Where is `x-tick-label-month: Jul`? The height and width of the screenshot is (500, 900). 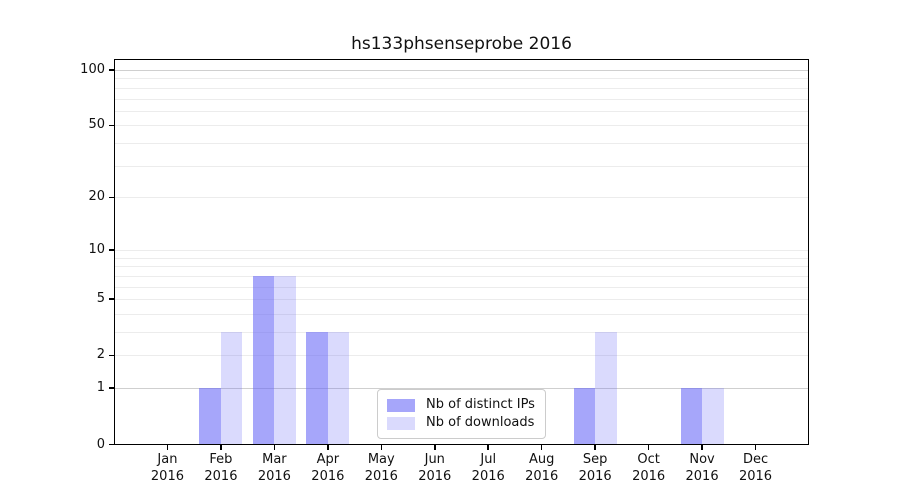 x-tick-label-month: Jul is located at coordinates (488, 459).